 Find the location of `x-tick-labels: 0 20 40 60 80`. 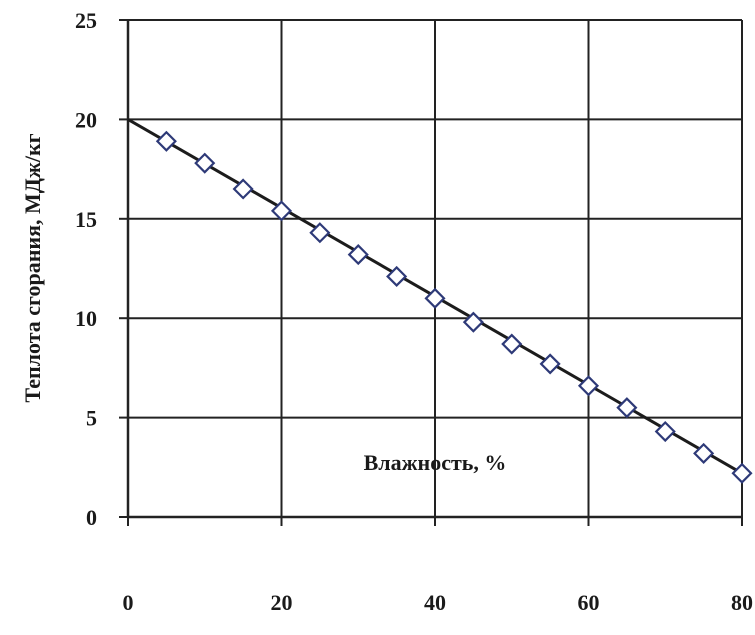

x-tick-labels: 0 20 40 60 80 is located at coordinates (438, 602).